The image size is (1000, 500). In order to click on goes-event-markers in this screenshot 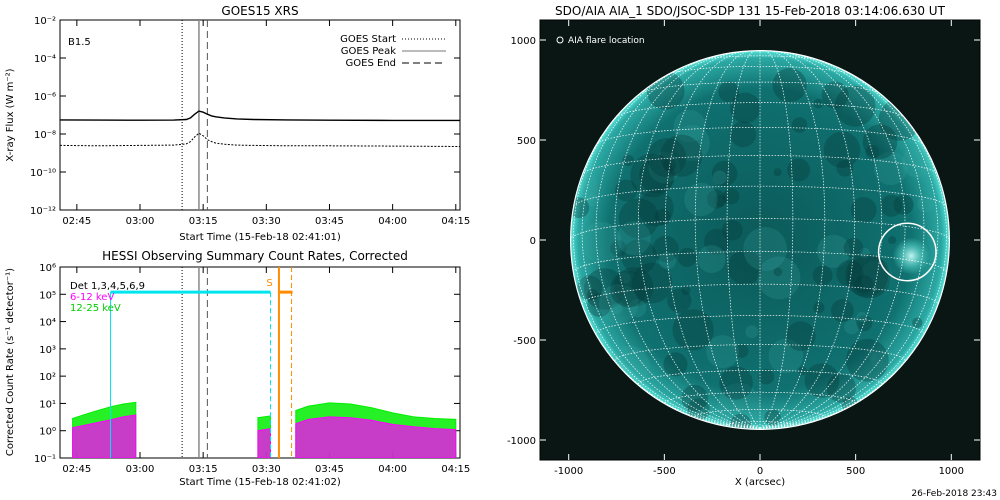, I will do `click(194, 115)`.